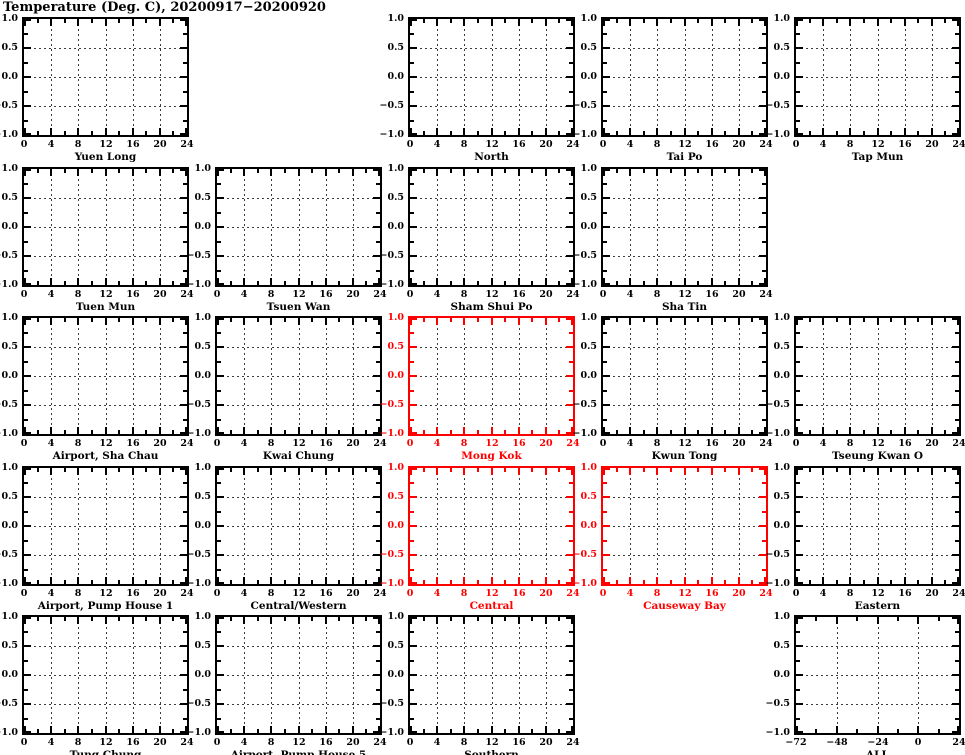 The height and width of the screenshot is (755, 965). What do you see at coordinates (78, 144) in the screenshot?
I see `x-tick-label: 8` at bounding box center [78, 144].